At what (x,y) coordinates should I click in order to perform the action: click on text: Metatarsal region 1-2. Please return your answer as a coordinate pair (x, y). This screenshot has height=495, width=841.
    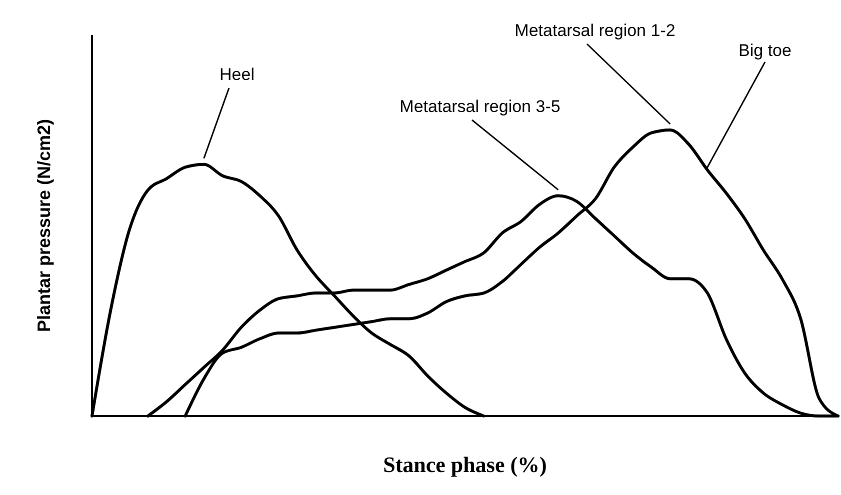
    Looking at the image, I should click on (595, 30).